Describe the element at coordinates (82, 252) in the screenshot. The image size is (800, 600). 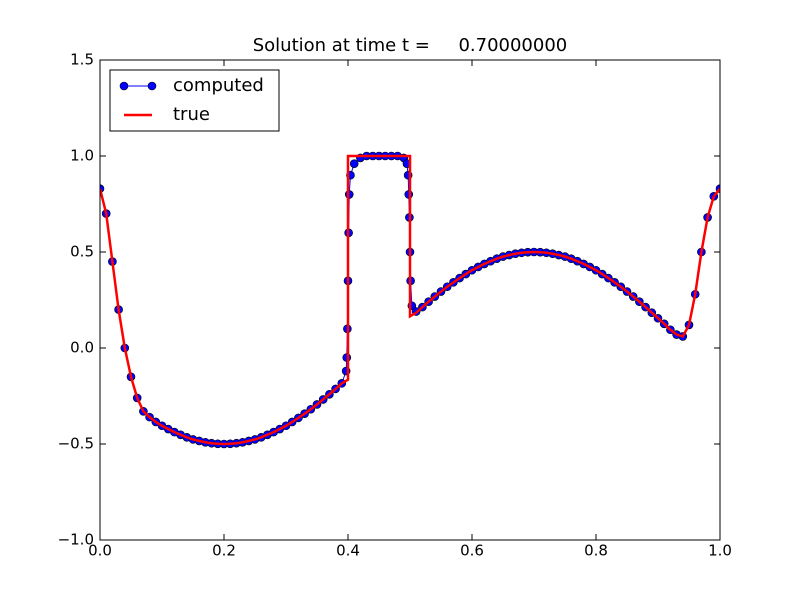
I see `y-tick-label: 0.5` at that location.